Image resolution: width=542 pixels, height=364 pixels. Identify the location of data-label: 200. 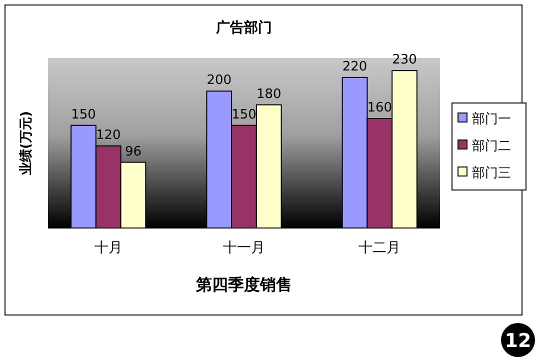
(219, 80).